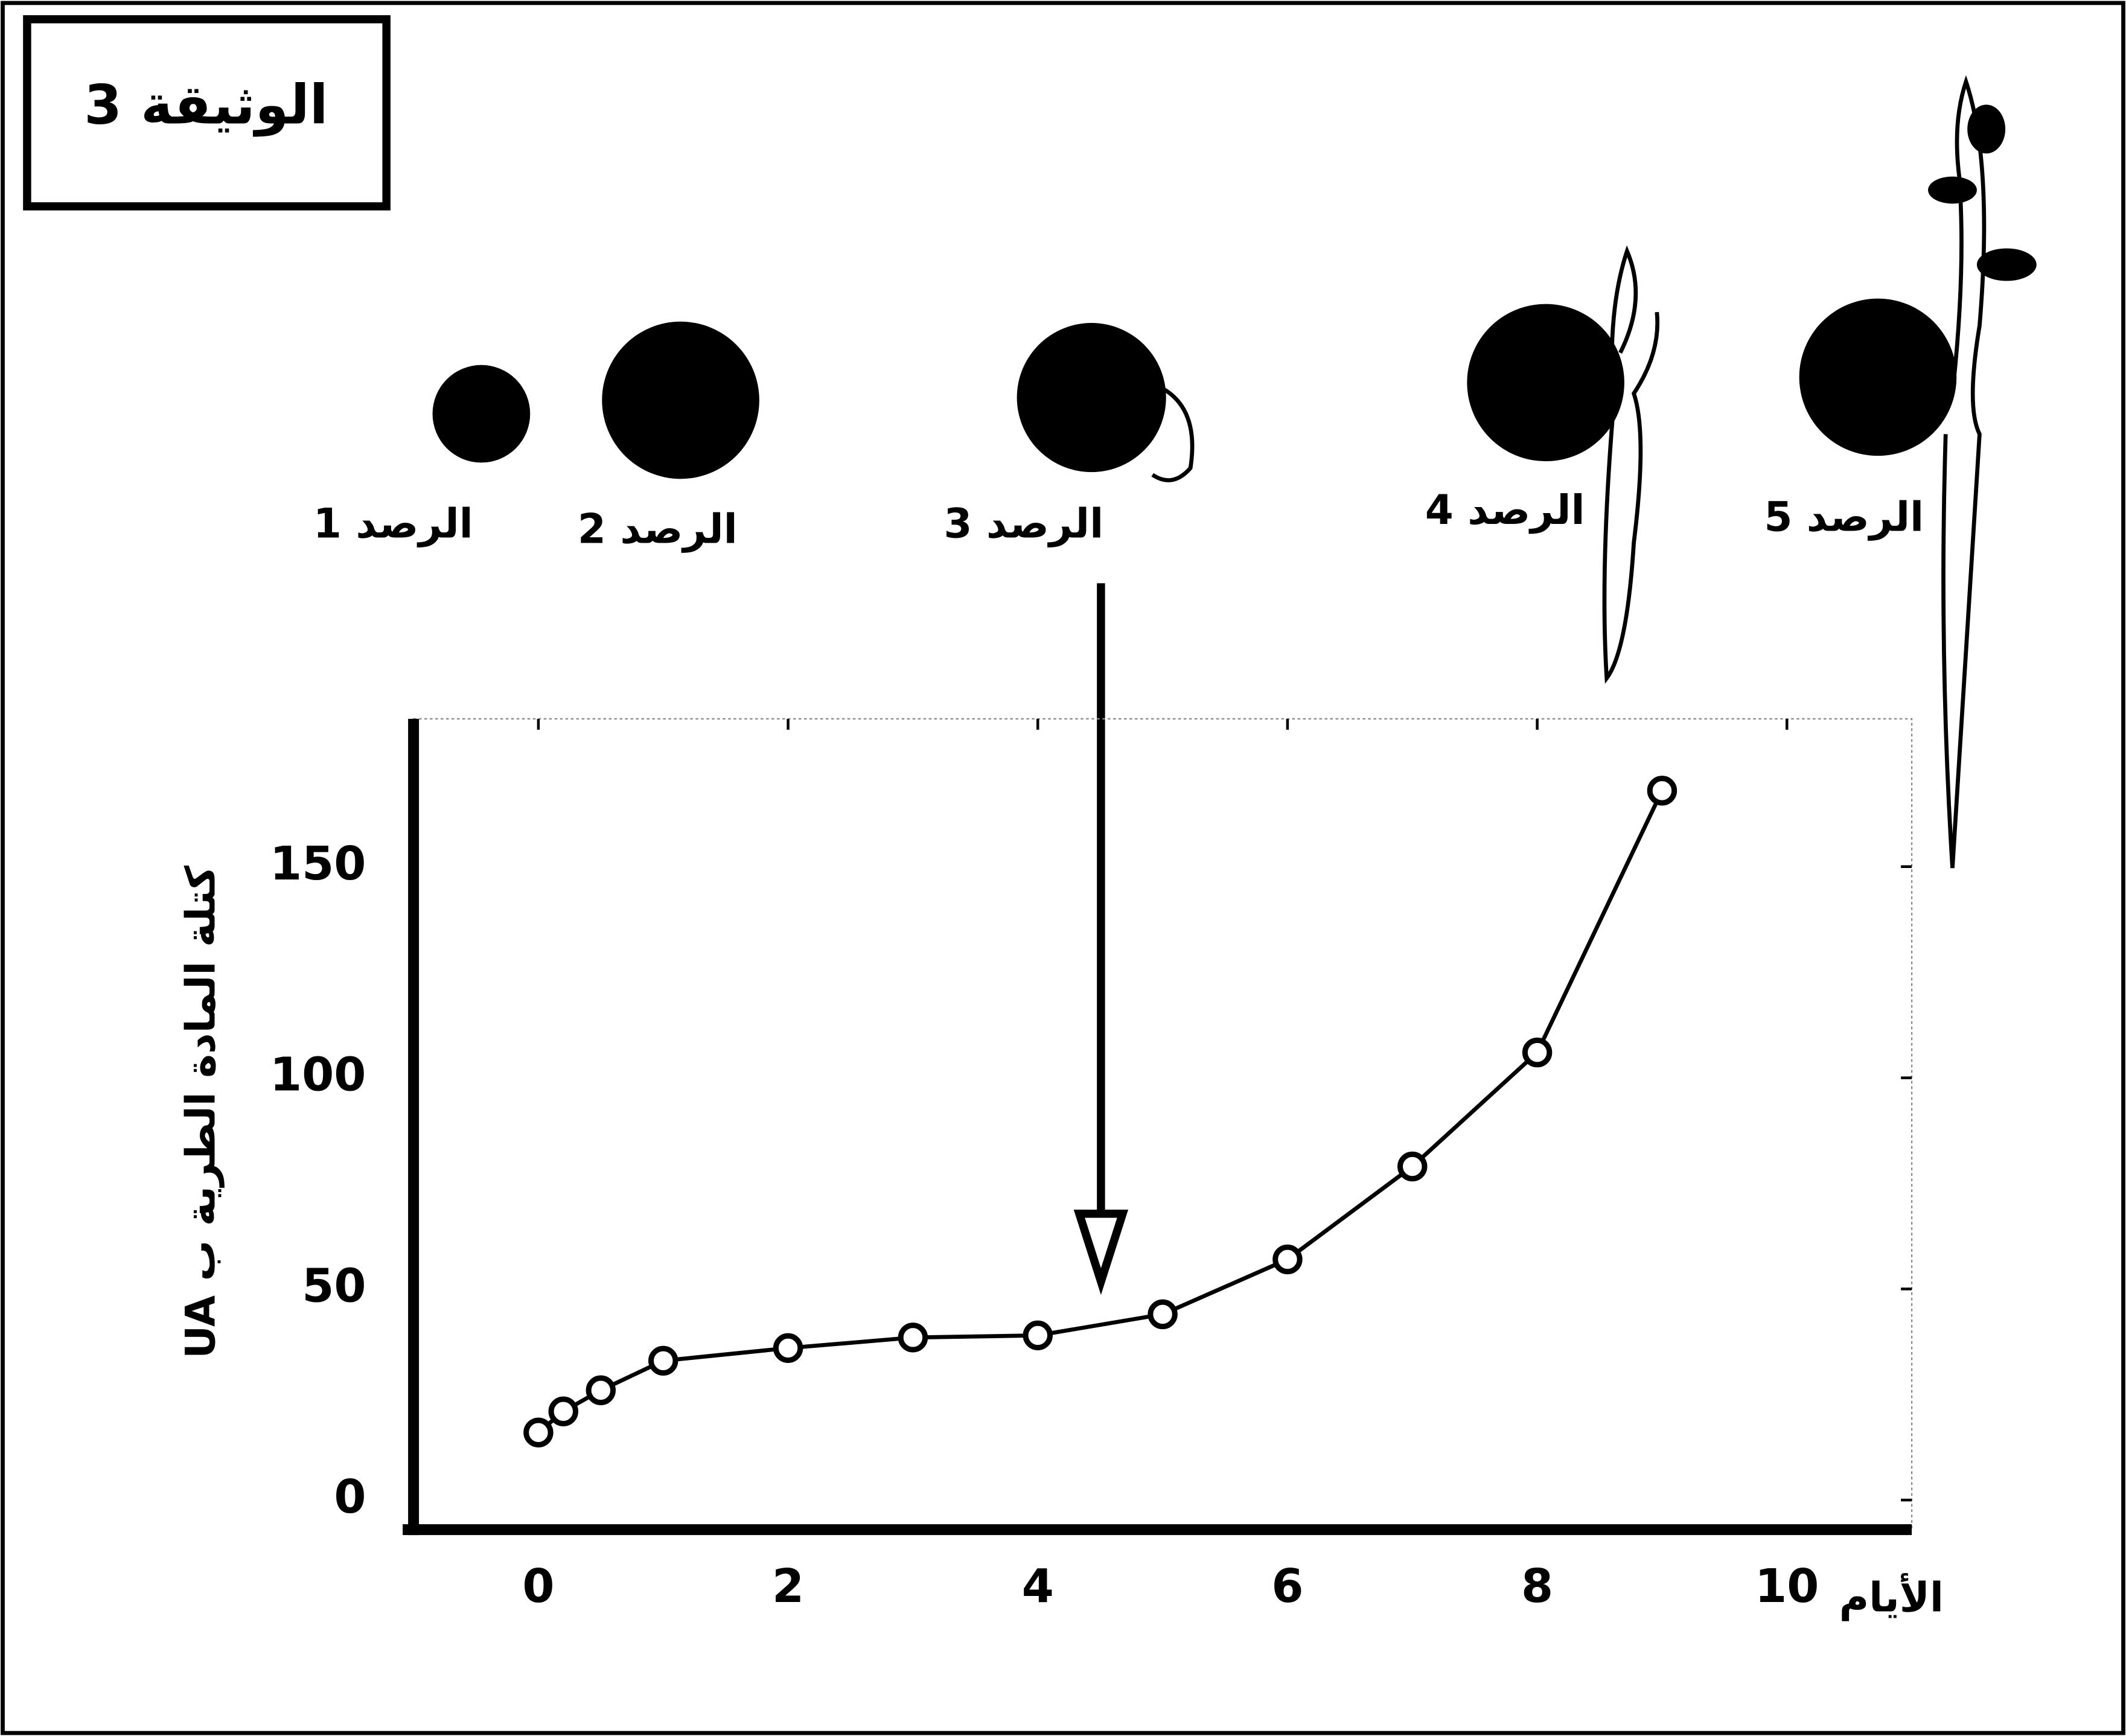  Describe the element at coordinates (1537, 1586) in the screenshot. I see `x-tick-label: 8` at that location.